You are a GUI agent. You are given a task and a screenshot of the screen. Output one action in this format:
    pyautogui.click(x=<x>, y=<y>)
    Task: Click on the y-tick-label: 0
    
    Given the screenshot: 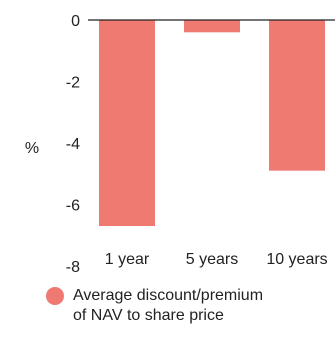 What is the action you would take?
    pyautogui.click(x=75, y=21)
    